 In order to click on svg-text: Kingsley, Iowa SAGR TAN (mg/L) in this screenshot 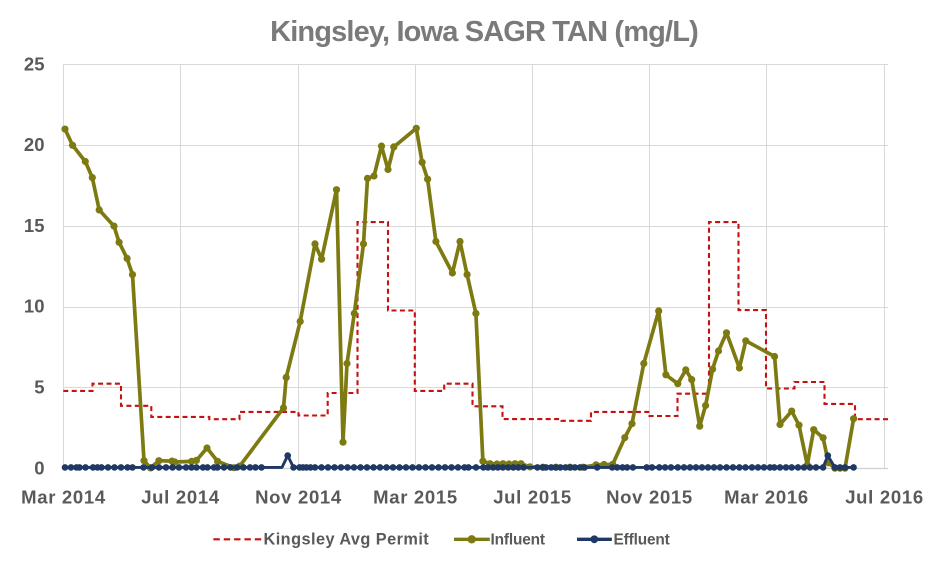, I will do `click(484, 32)`.